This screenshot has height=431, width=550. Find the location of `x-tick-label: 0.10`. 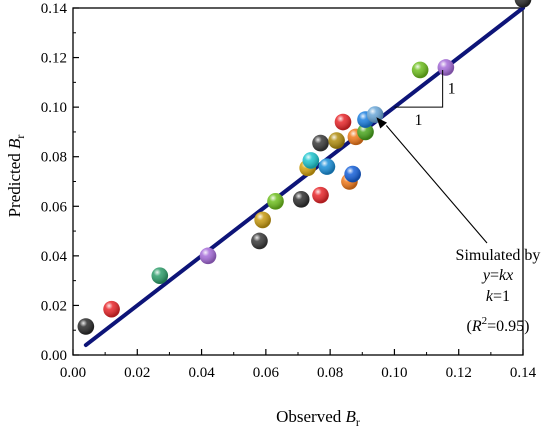

x-tick-label: 0.10 is located at coordinates (394, 373).